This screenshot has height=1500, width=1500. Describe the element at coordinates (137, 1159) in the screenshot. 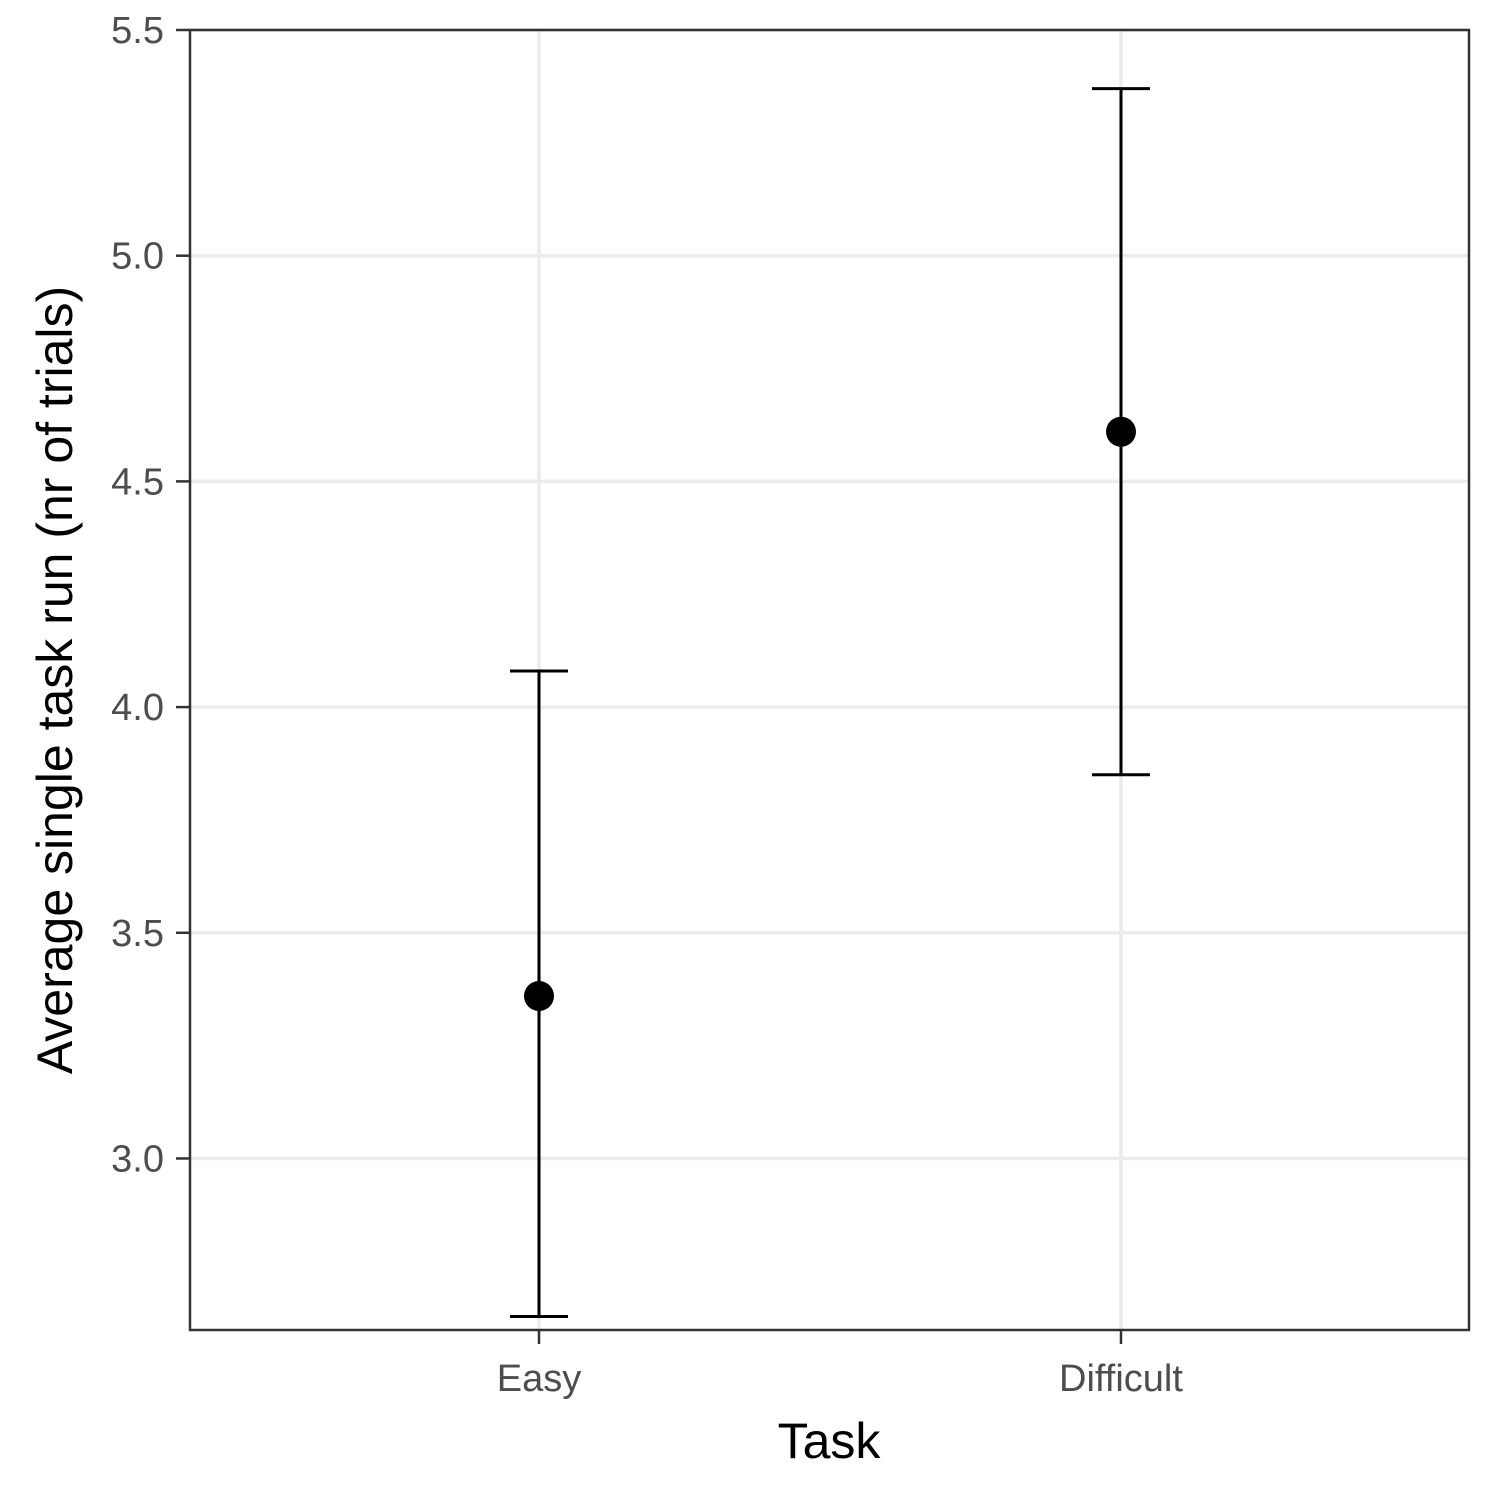

I see `y-tick-label: 3.0` at that location.